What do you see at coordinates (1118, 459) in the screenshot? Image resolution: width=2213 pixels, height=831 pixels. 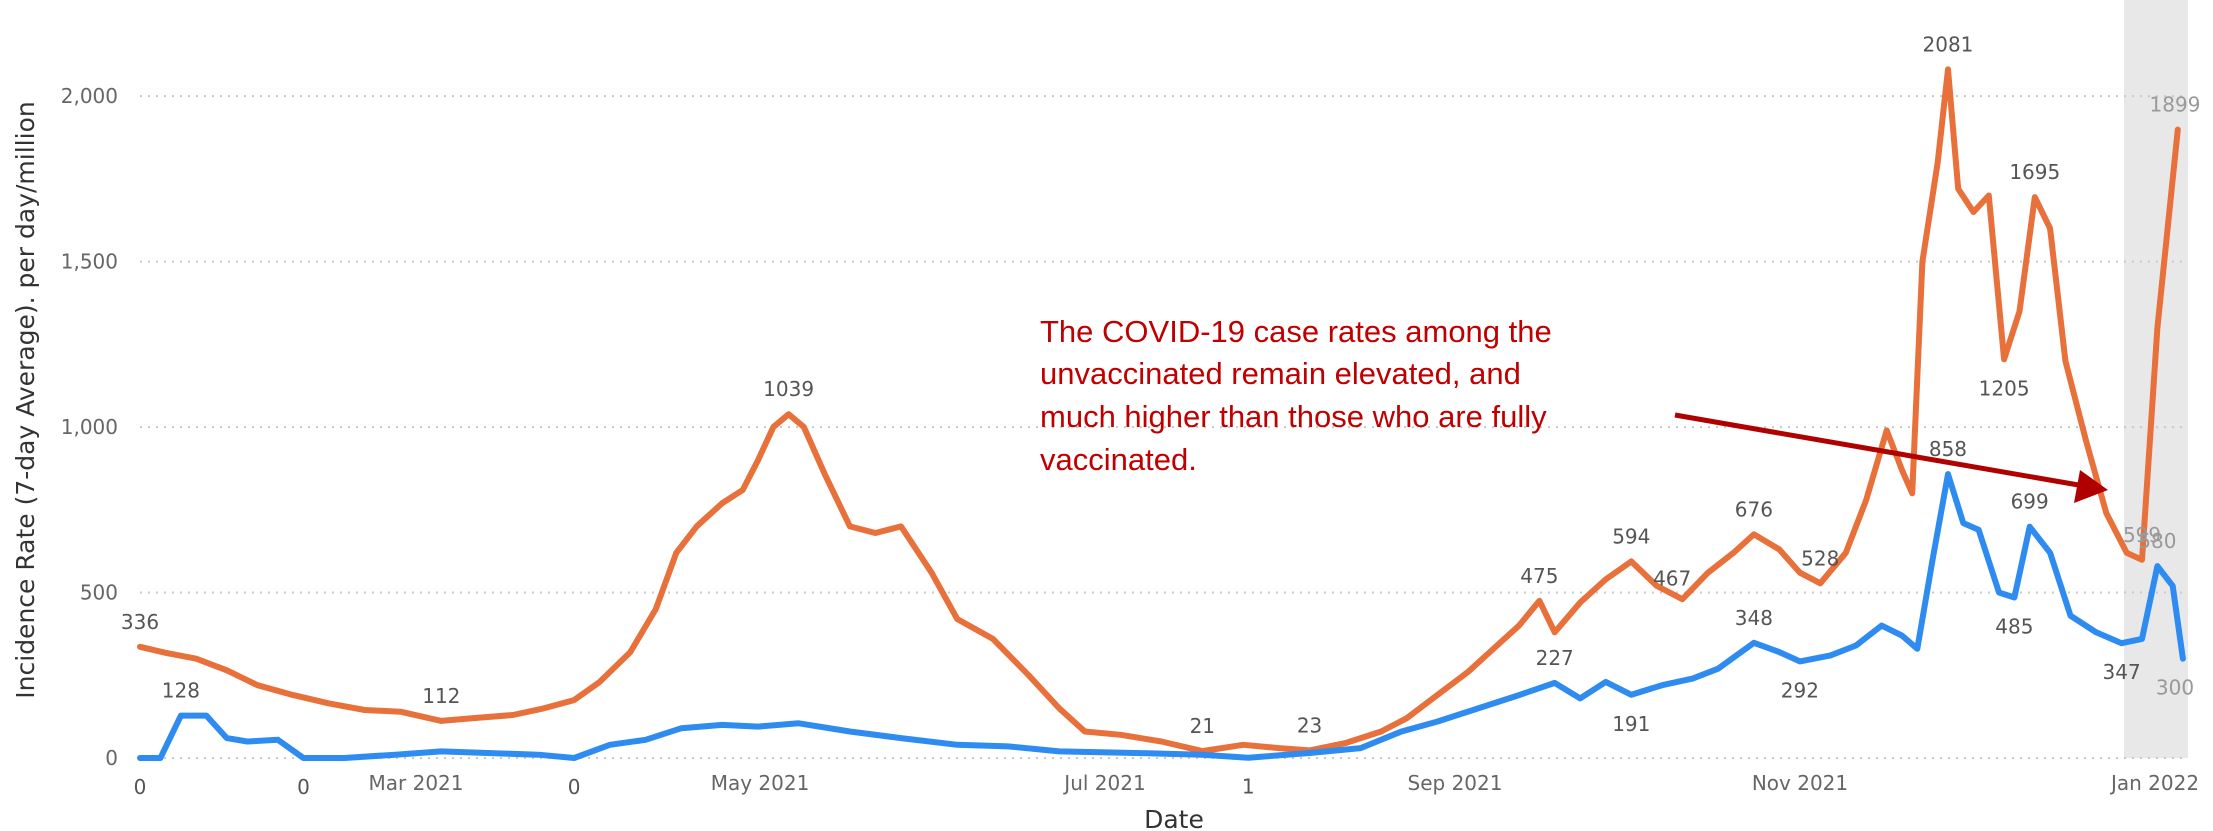 I see `annotation-line-4: vaccinated.` at bounding box center [1118, 459].